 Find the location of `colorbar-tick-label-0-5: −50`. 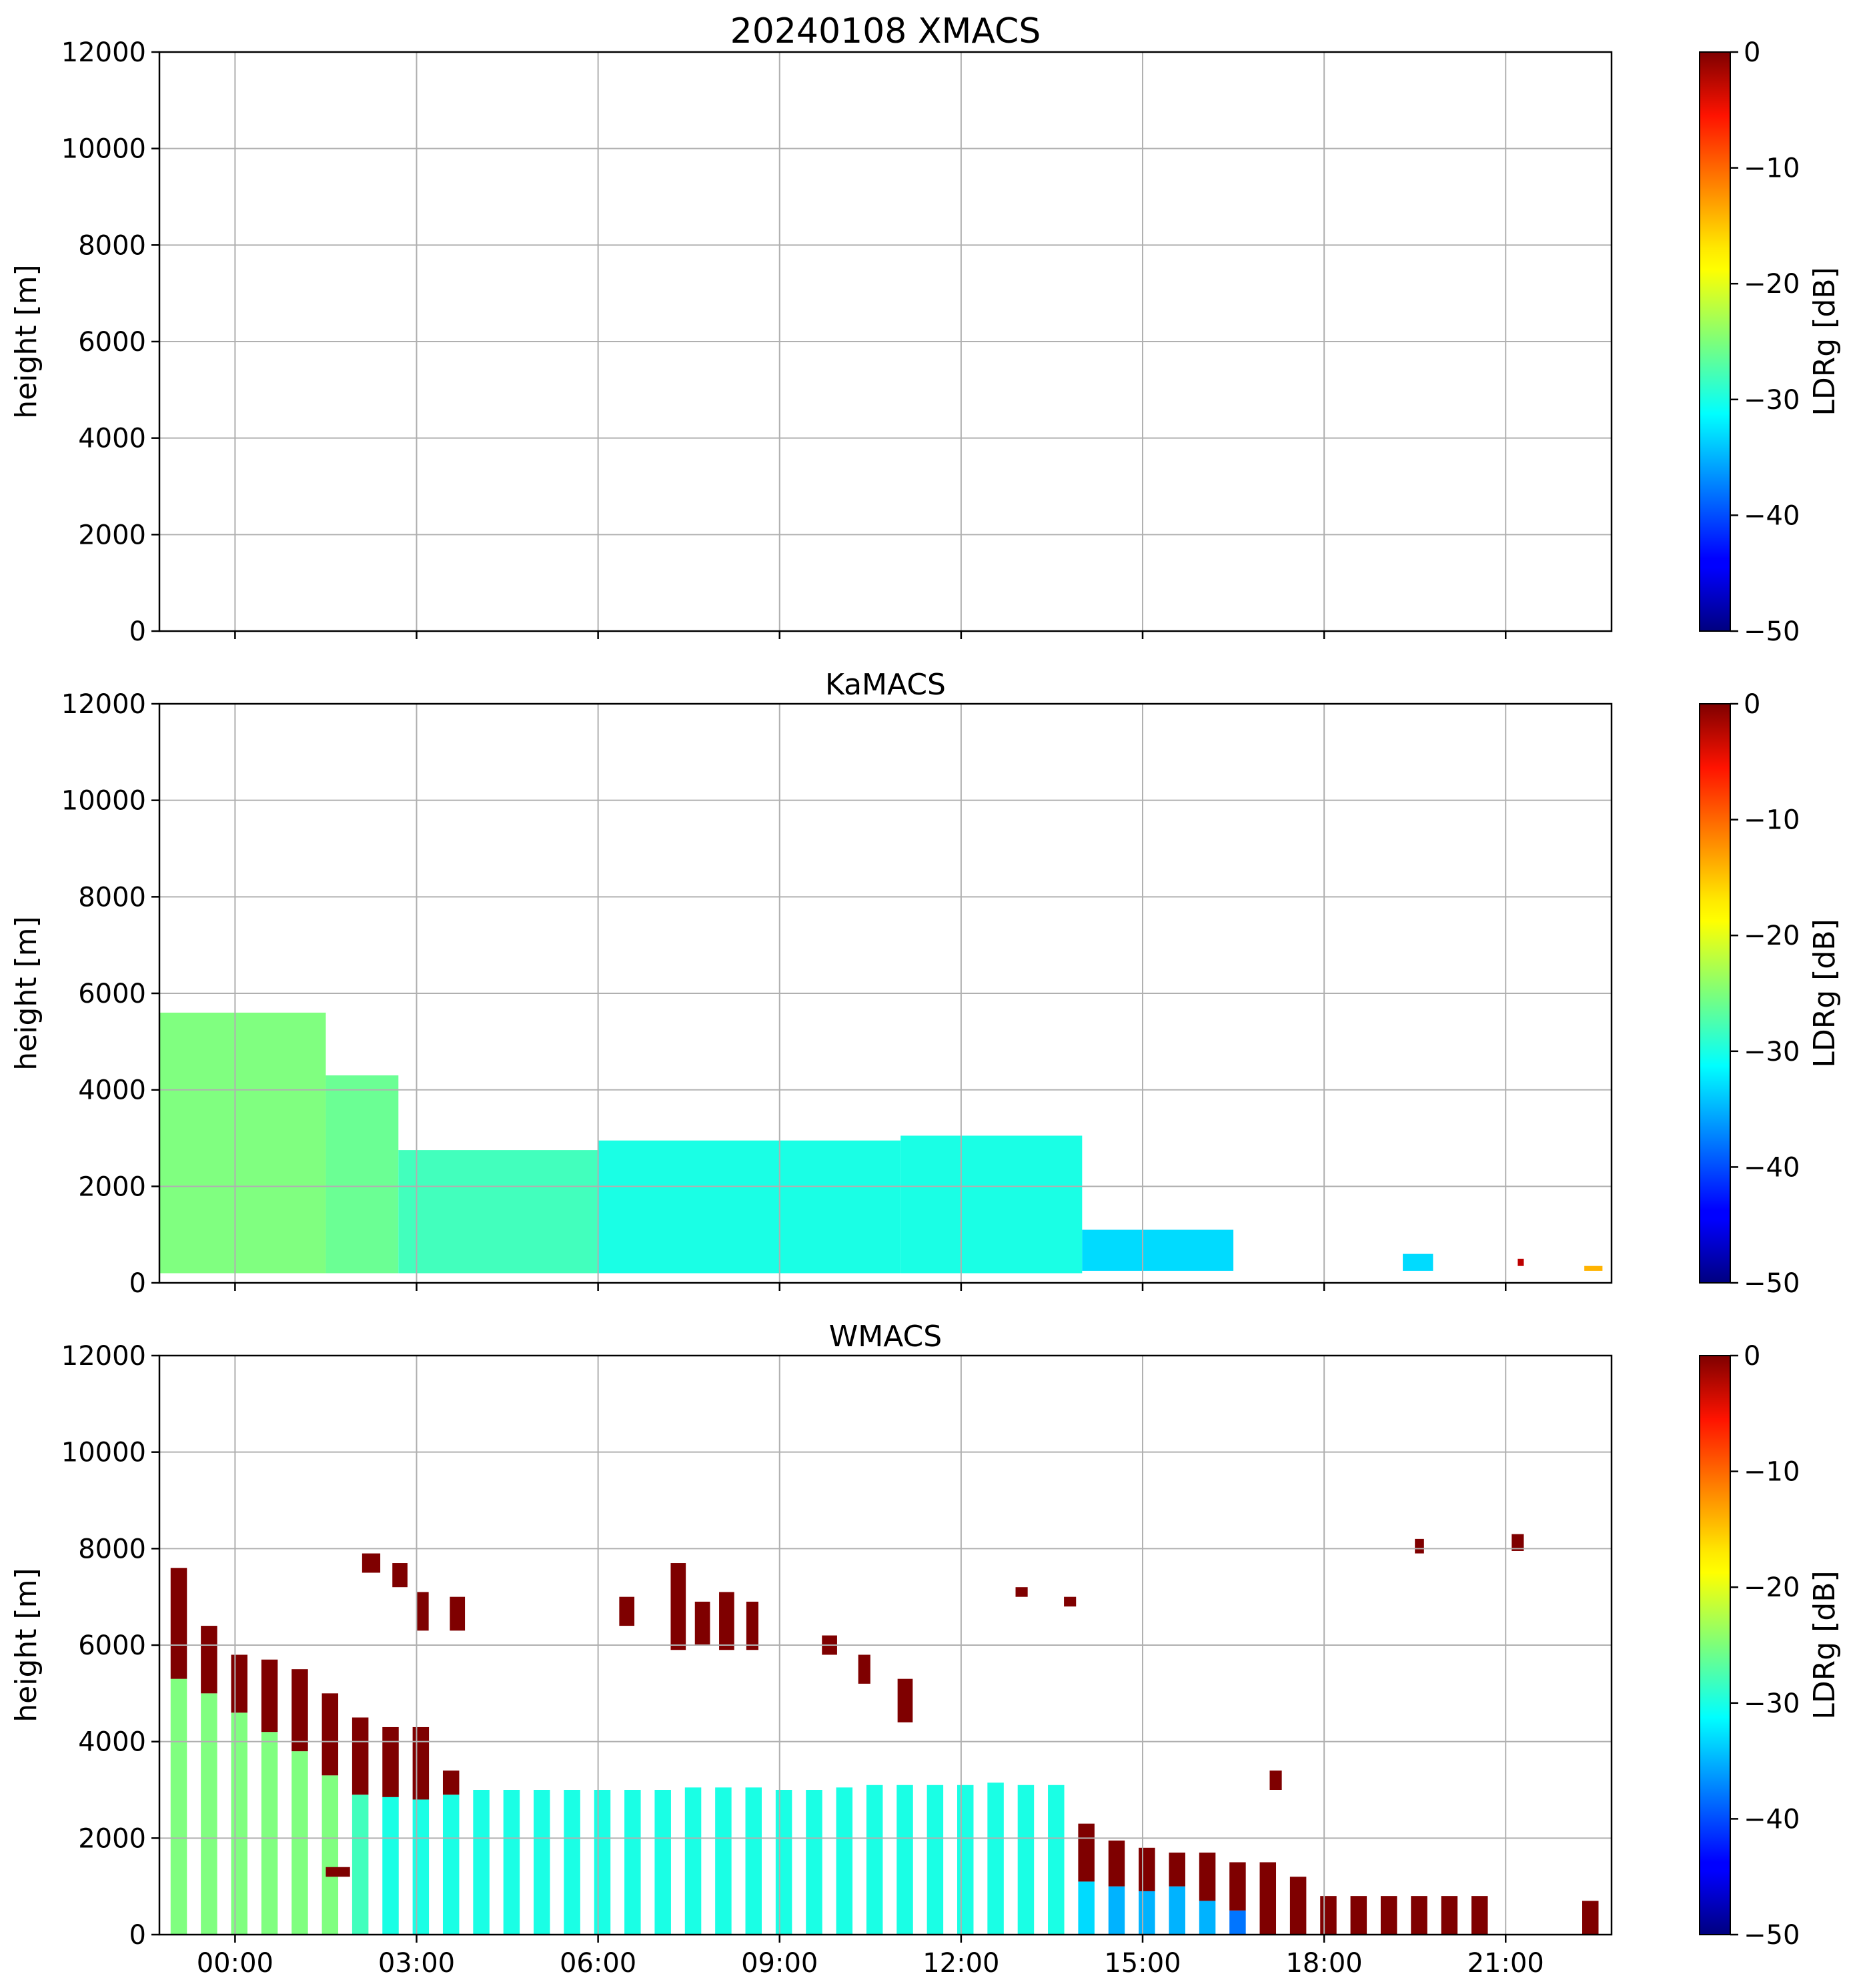

colorbar-tick-label-0-5: −50 is located at coordinates (1772, 631).